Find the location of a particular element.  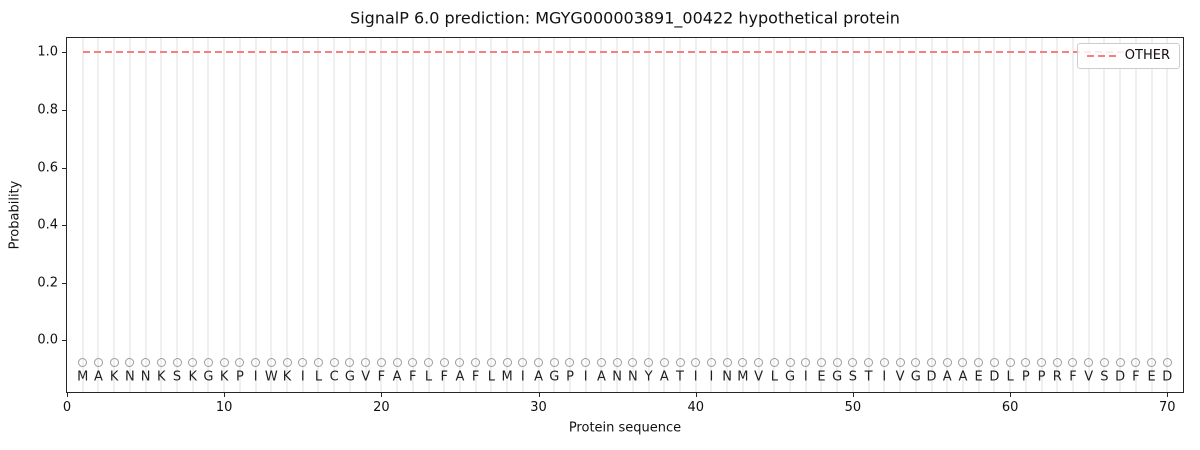

x-tick-label: 30 is located at coordinates (538, 407).